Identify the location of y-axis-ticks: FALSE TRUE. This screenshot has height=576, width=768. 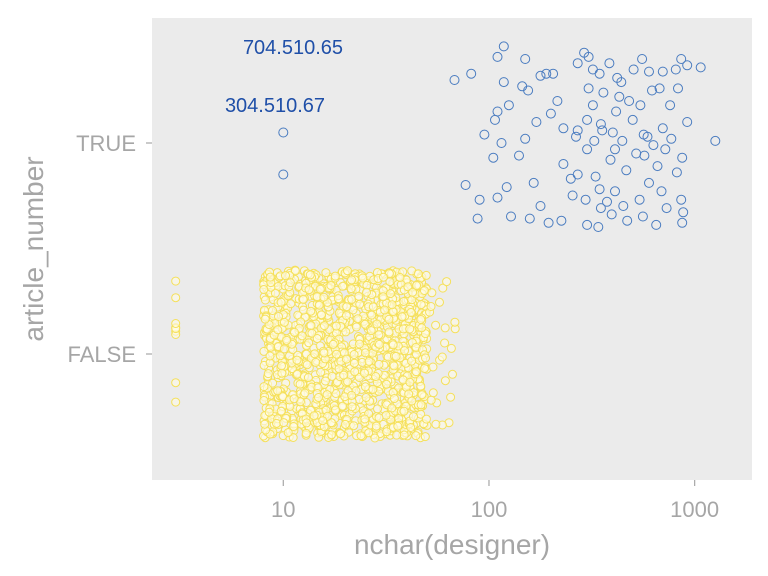
(110, 249).